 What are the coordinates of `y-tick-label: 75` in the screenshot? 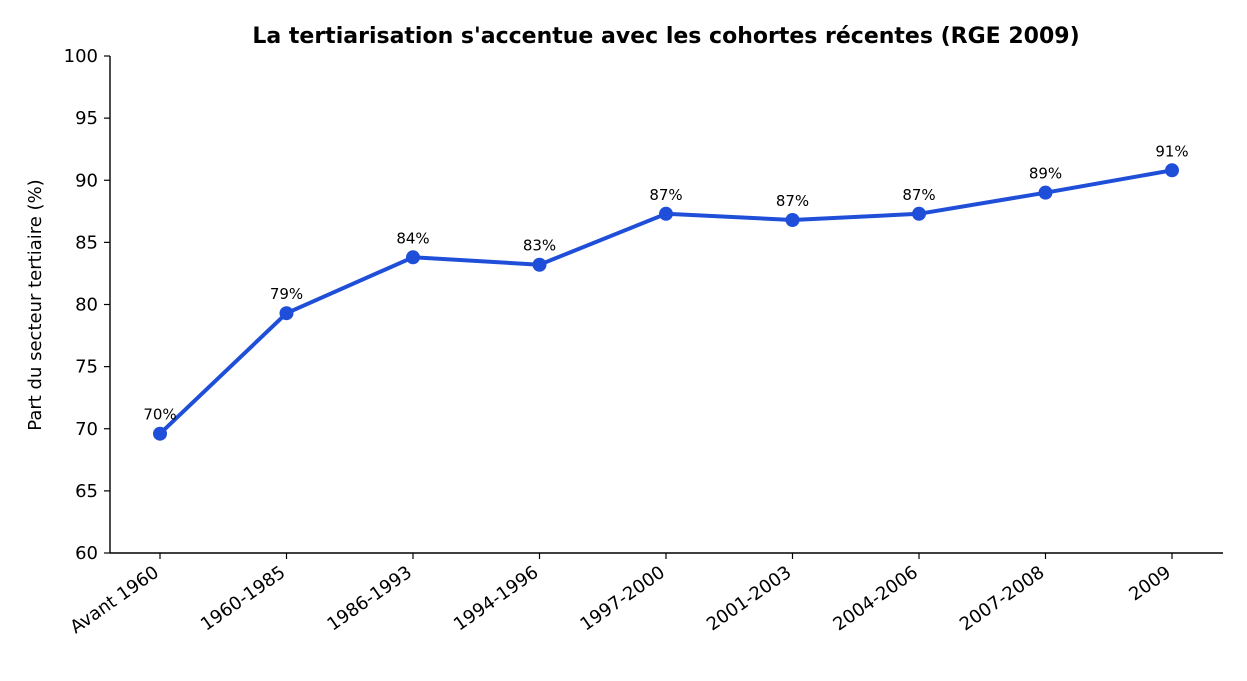 It's located at (86, 367).